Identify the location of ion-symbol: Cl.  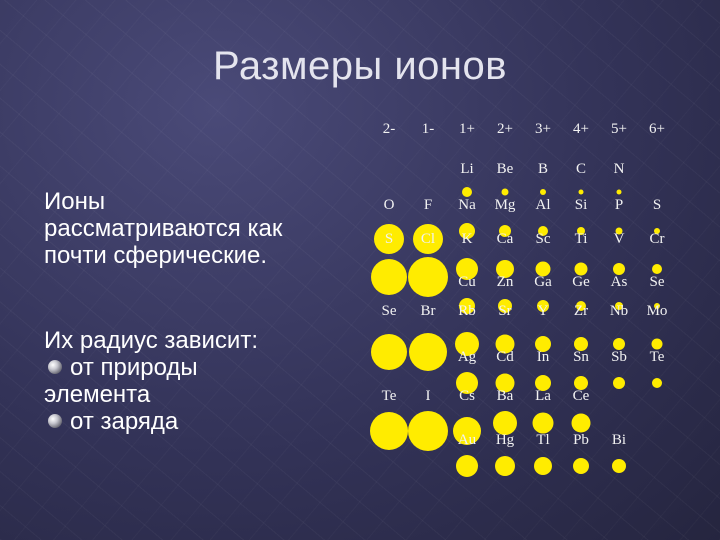
(428, 239).